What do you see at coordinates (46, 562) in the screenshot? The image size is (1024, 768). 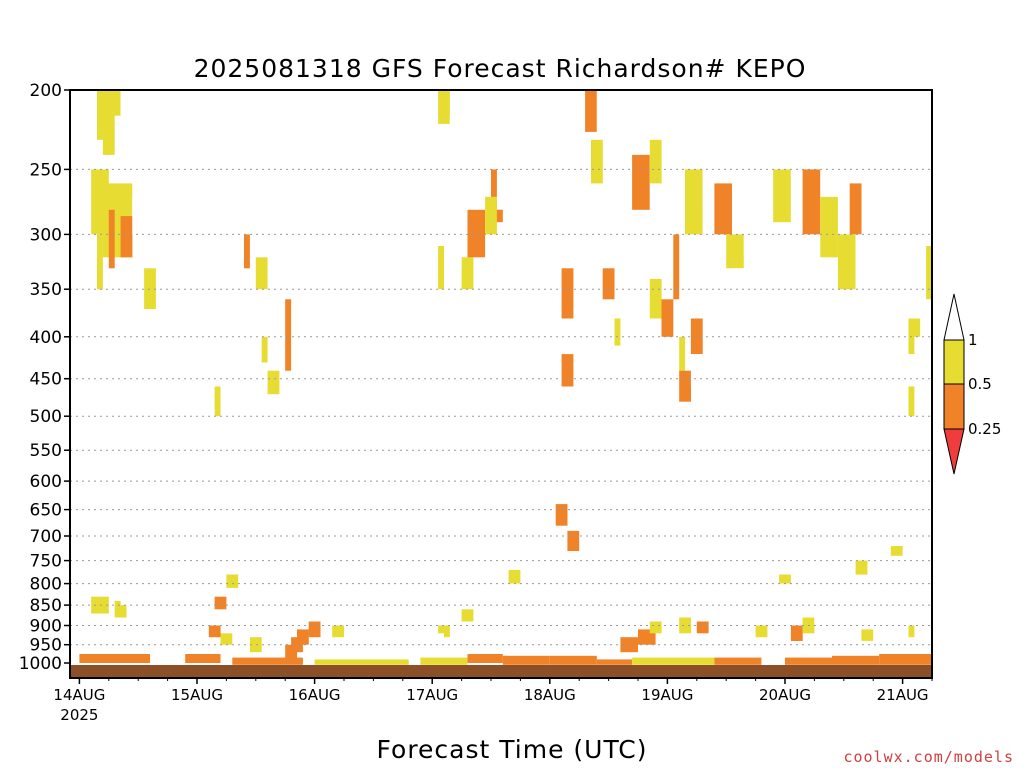 I see `y-tick-label: 750` at bounding box center [46, 562].